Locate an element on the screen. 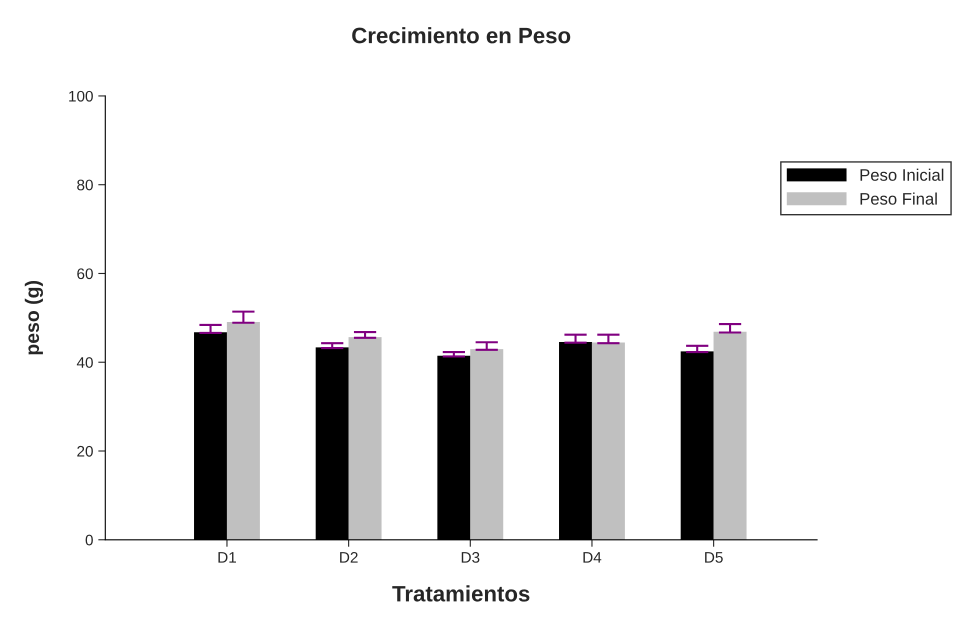 This screenshot has height=619, width=975. y-tick-label: 20 is located at coordinates (85, 451).